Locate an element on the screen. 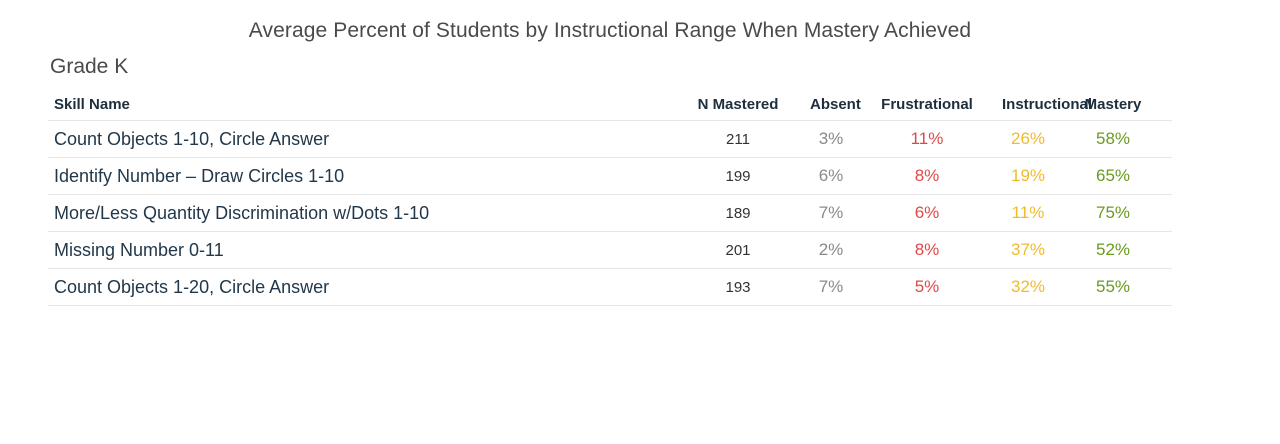 The width and height of the screenshot is (1280, 444). header-absent: Absent is located at coordinates (835, 104).